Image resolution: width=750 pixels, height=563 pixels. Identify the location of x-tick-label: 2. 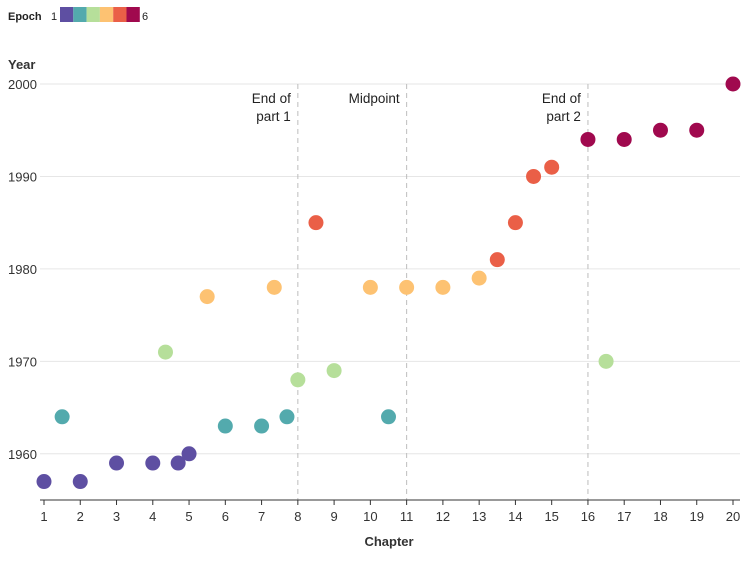
(80, 516).